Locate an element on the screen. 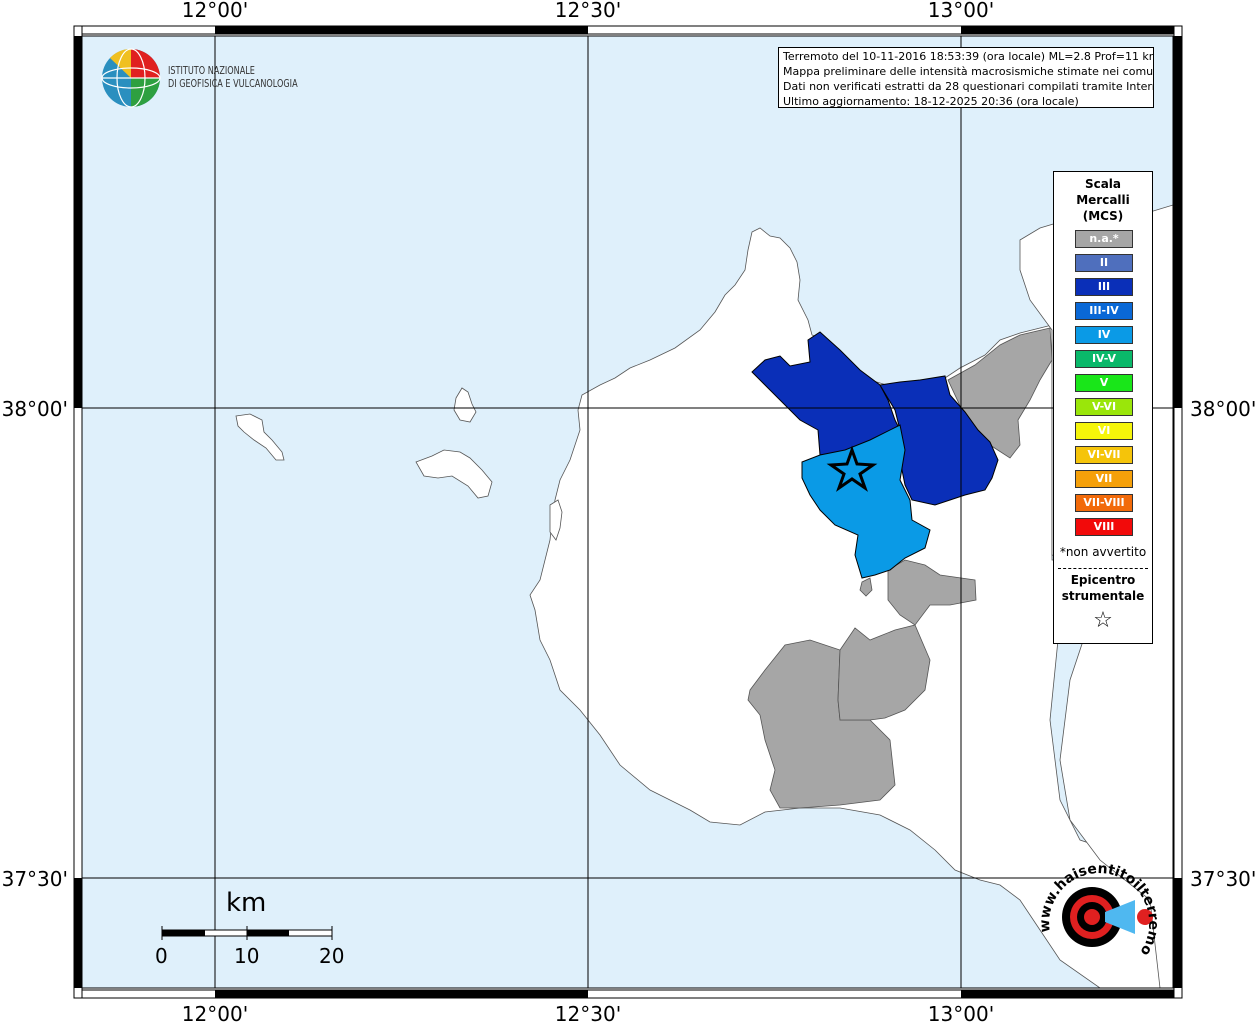 Image resolution: width=1255 pixels, height=1024 pixels. island-levanzo is located at coordinates (465, 405).